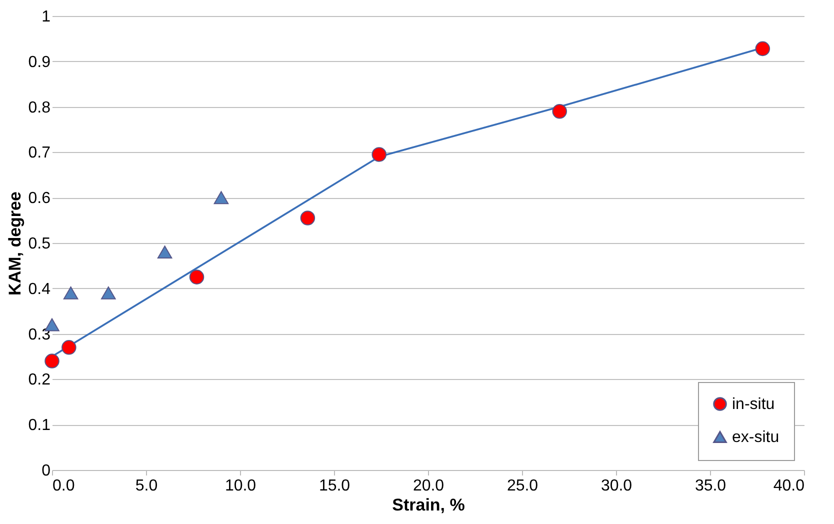 This screenshot has width=834, height=524. I want to click on x-tick-label: 0.0, so click(63, 486).